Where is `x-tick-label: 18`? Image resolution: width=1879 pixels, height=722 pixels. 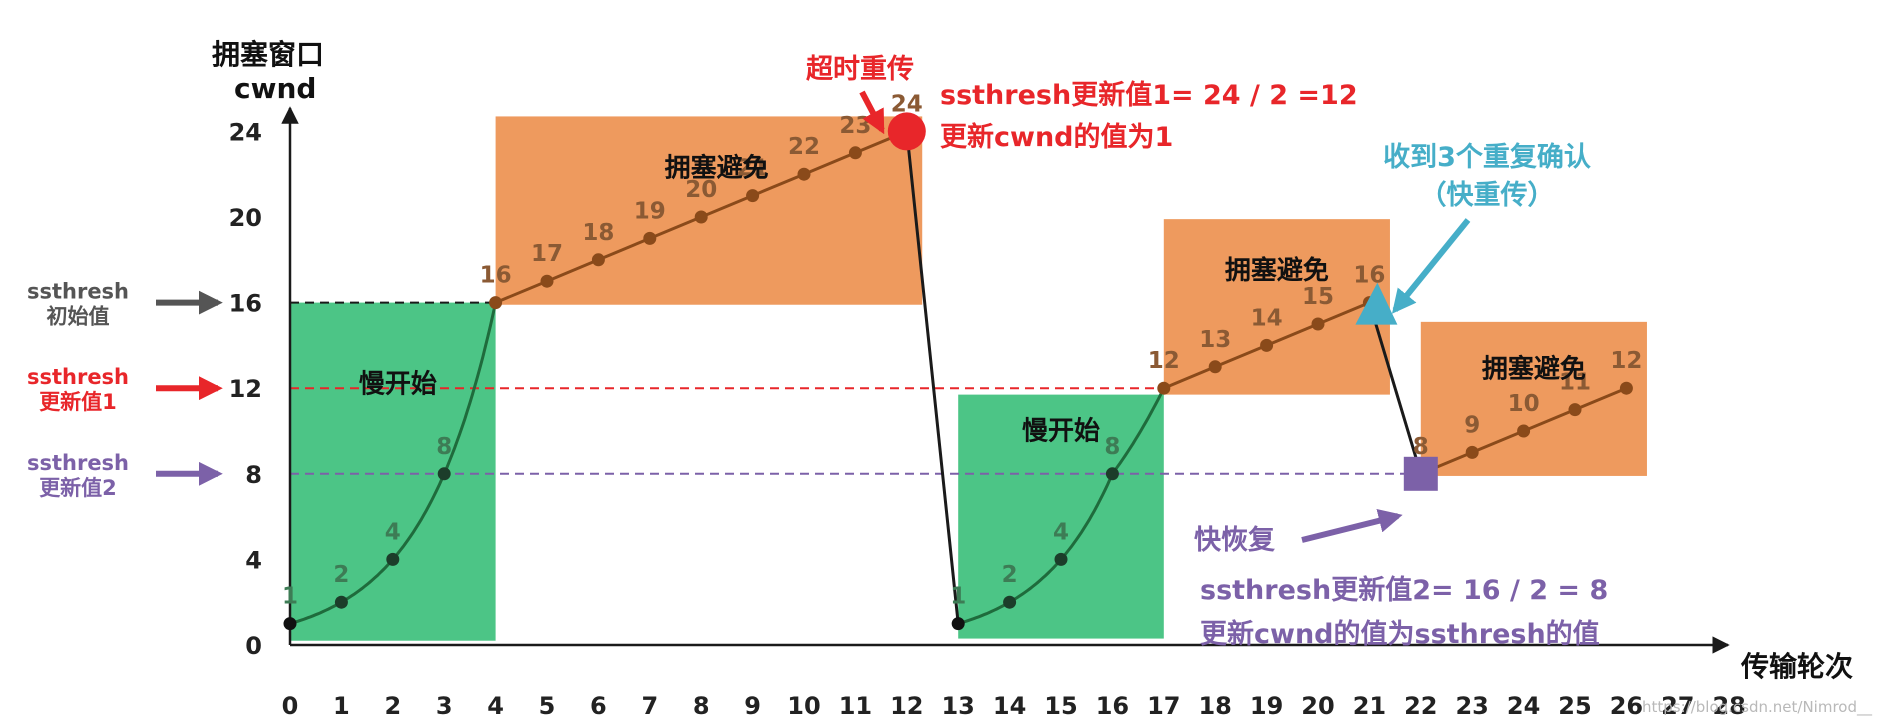 x-tick-label: 18 is located at coordinates (1214, 706).